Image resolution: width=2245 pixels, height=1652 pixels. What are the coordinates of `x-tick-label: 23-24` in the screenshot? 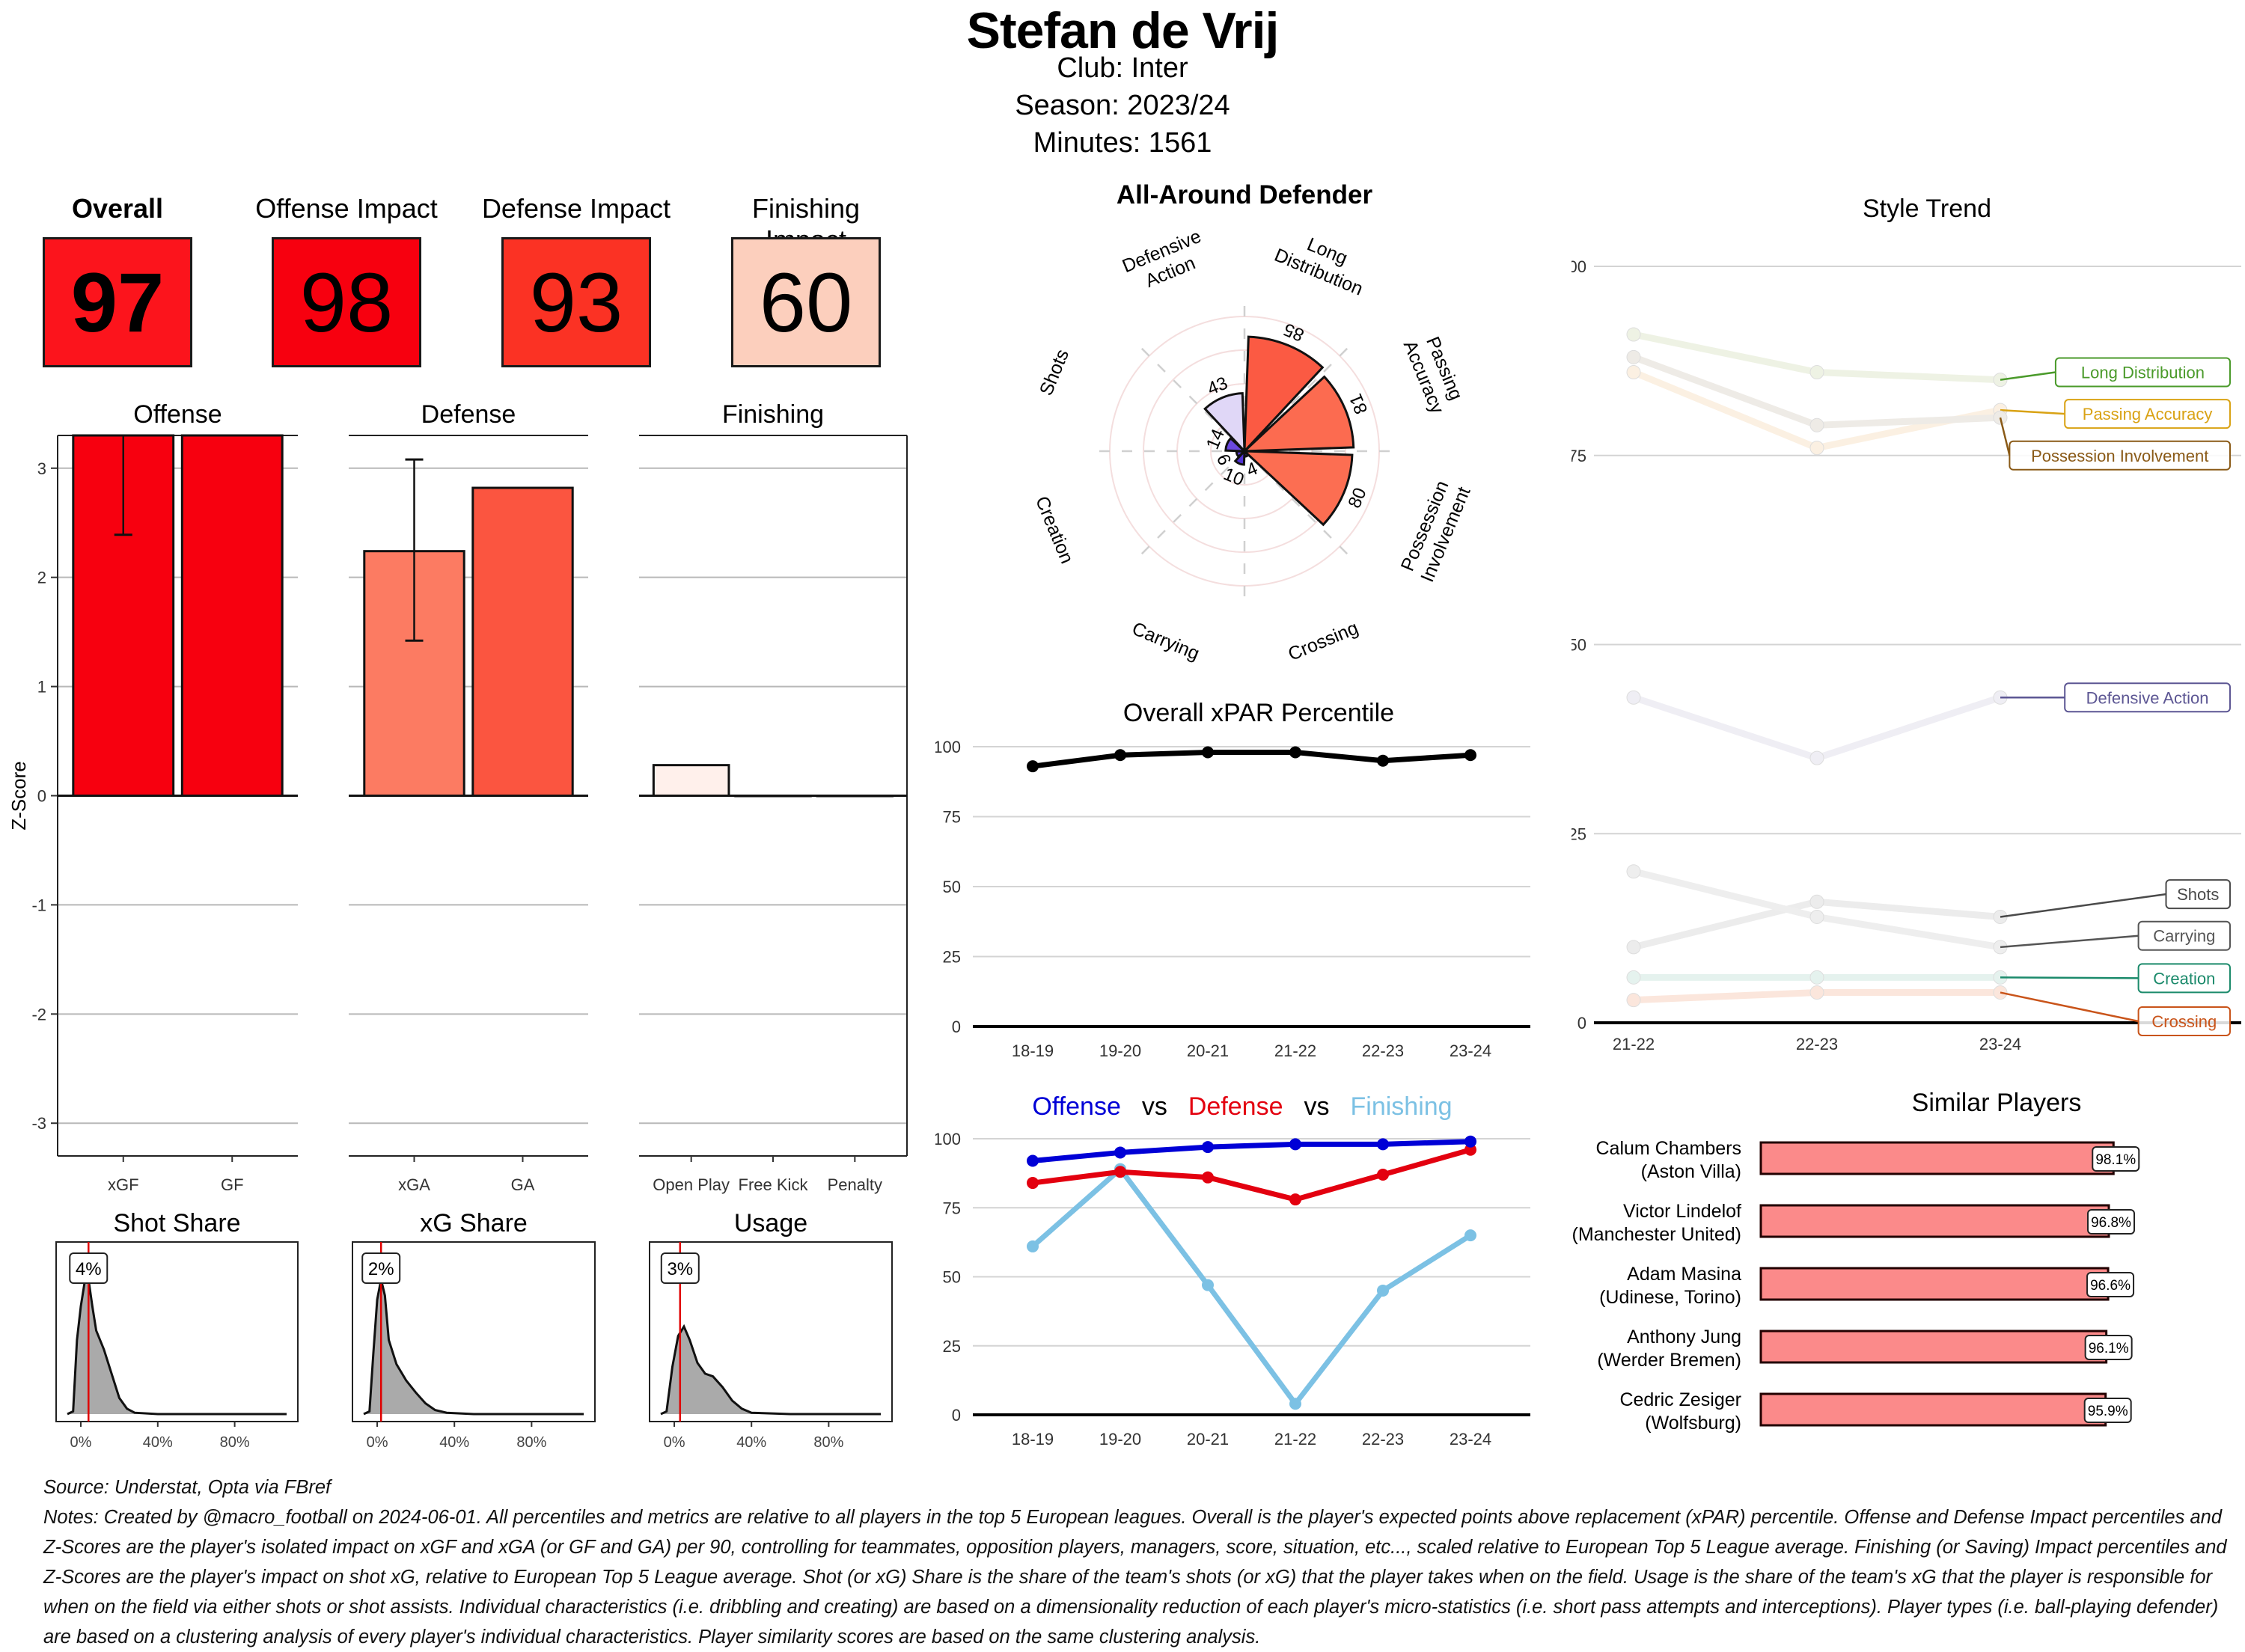 It's located at (1470, 1439).